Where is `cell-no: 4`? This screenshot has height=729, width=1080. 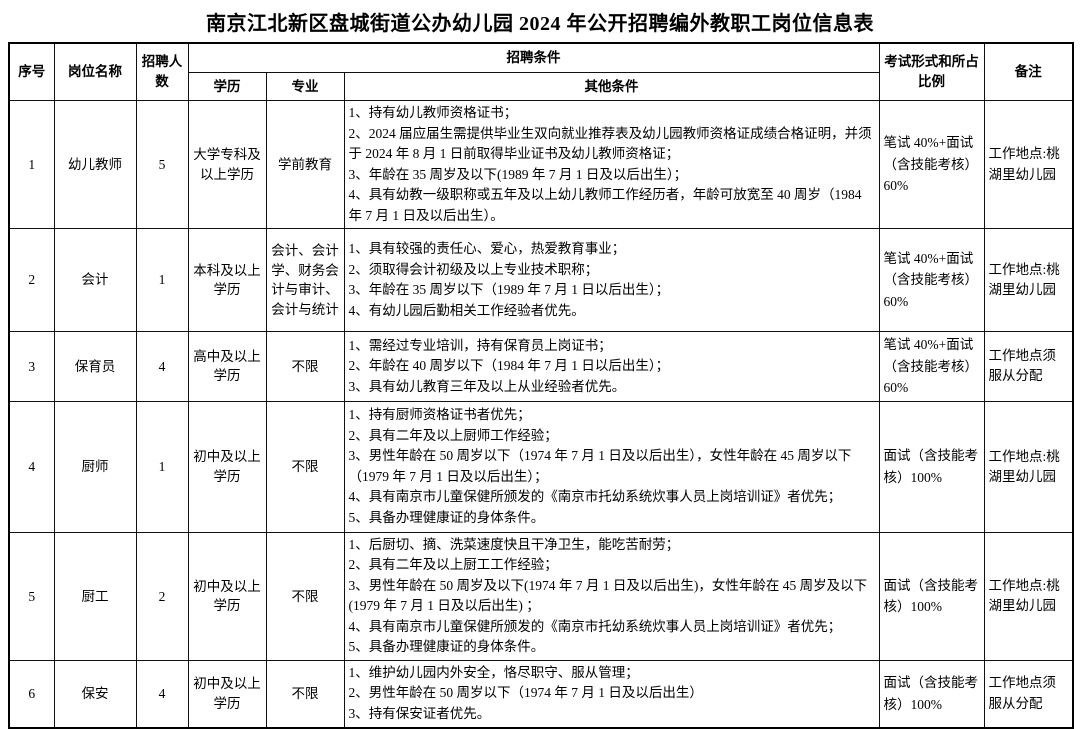
cell-no: 4 is located at coordinates (31, 466).